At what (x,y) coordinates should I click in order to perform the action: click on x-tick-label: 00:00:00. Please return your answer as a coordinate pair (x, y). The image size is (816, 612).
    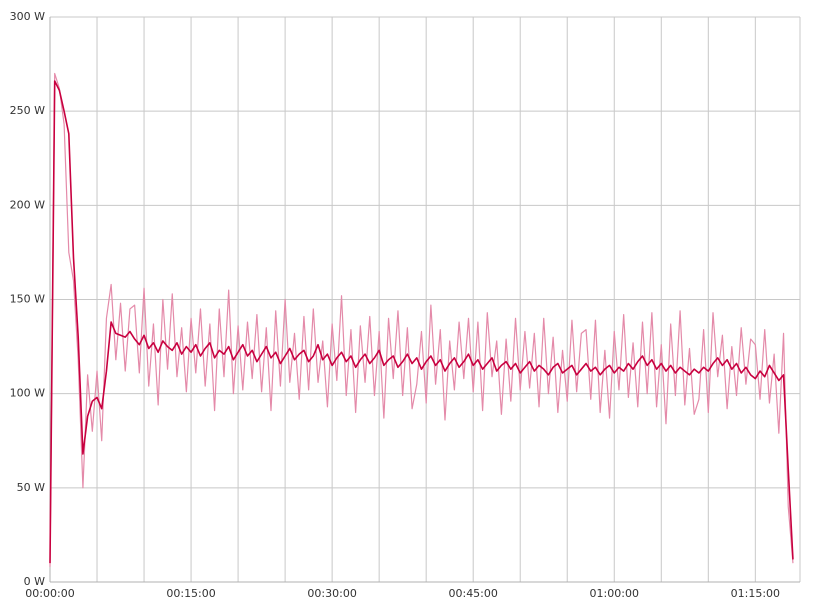
    Looking at the image, I should click on (49, 593).